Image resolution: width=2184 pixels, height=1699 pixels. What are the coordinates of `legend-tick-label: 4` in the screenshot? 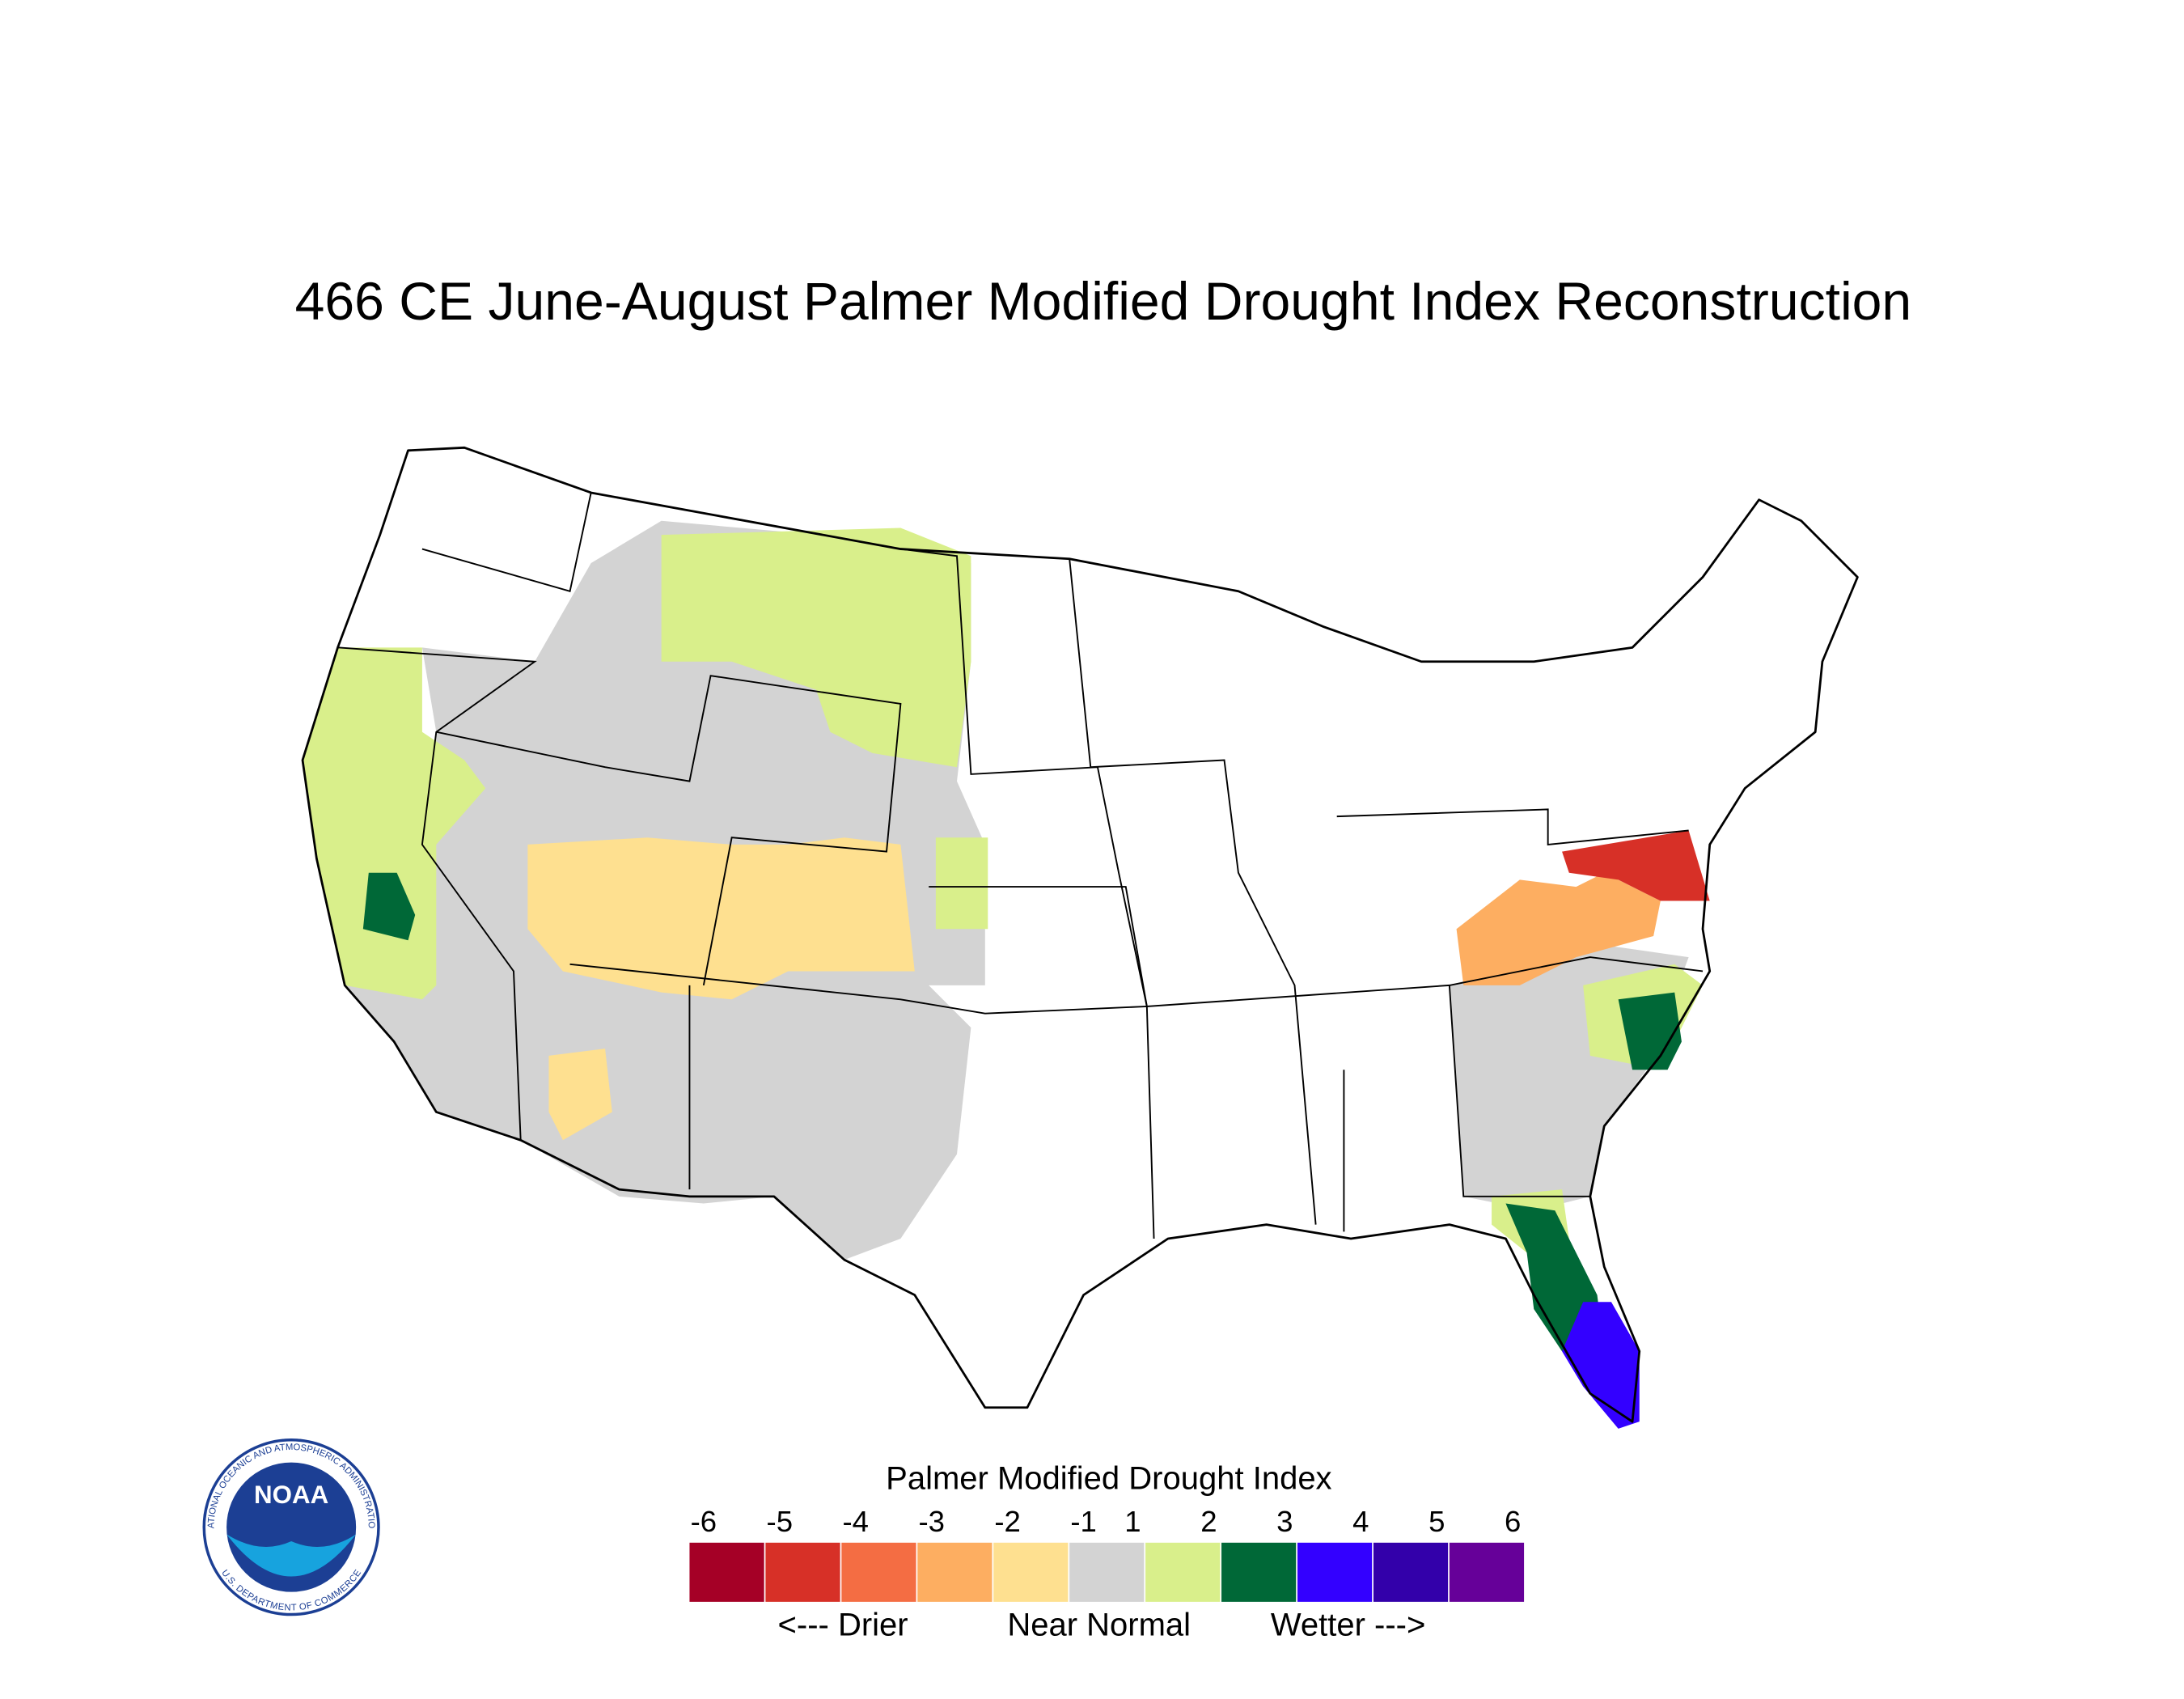 It's located at (1360, 1521).